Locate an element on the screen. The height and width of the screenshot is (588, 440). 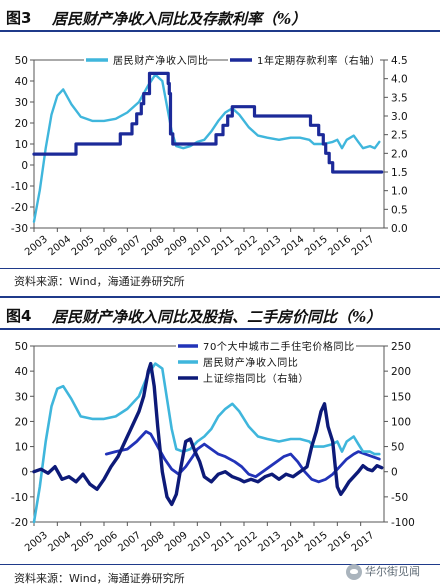
right-axis-tick-label: 1.0 is located at coordinates (399, 192).